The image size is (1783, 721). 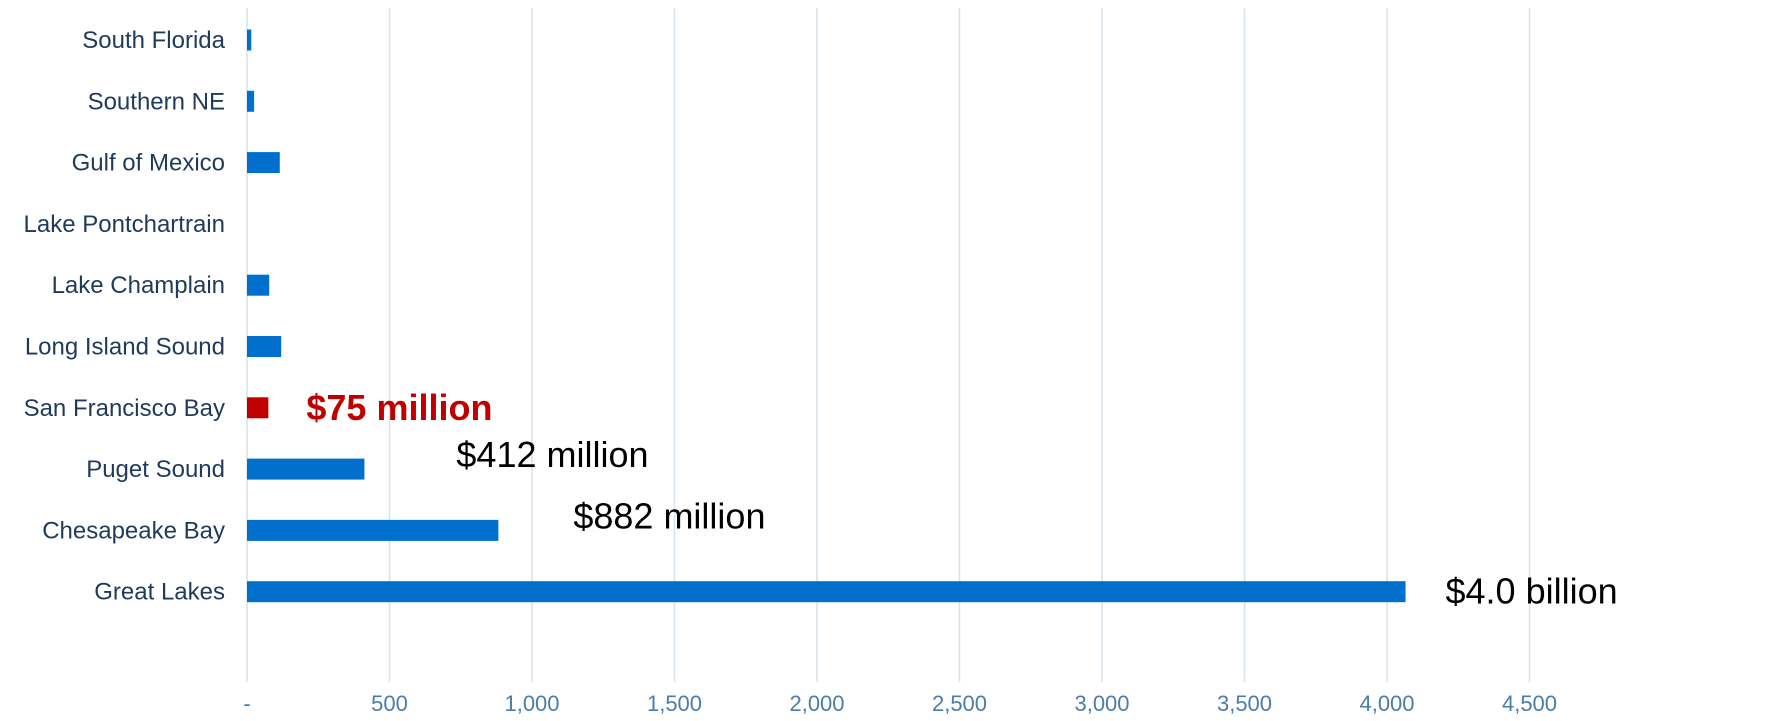 I want to click on category-label: Gulf of Mexico, so click(x=148, y=163).